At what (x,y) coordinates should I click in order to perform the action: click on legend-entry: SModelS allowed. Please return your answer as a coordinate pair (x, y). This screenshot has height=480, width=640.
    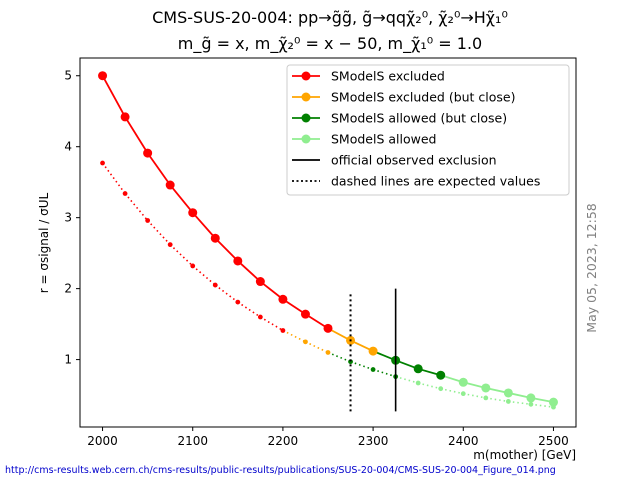
    Looking at the image, I should click on (383, 139).